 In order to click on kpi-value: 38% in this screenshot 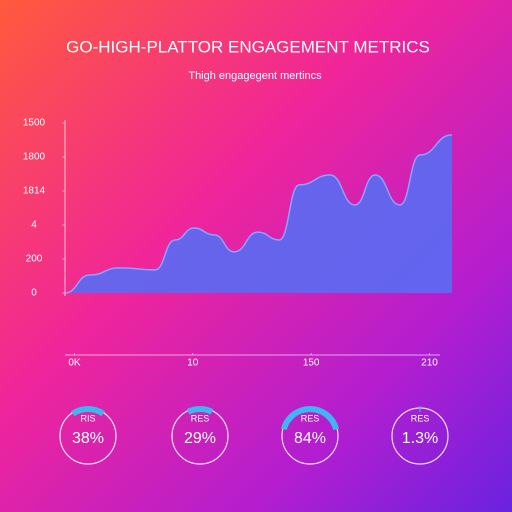, I will do `click(88, 438)`.